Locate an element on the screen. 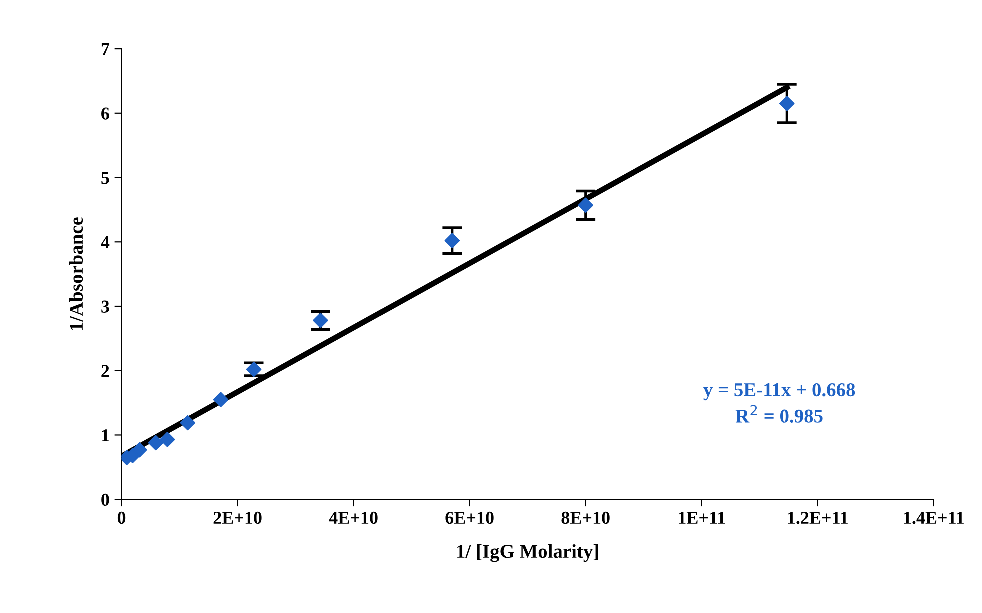 The image size is (982, 613). x-tick-label: 1.2E+11 is located at coordinates (818, 518).